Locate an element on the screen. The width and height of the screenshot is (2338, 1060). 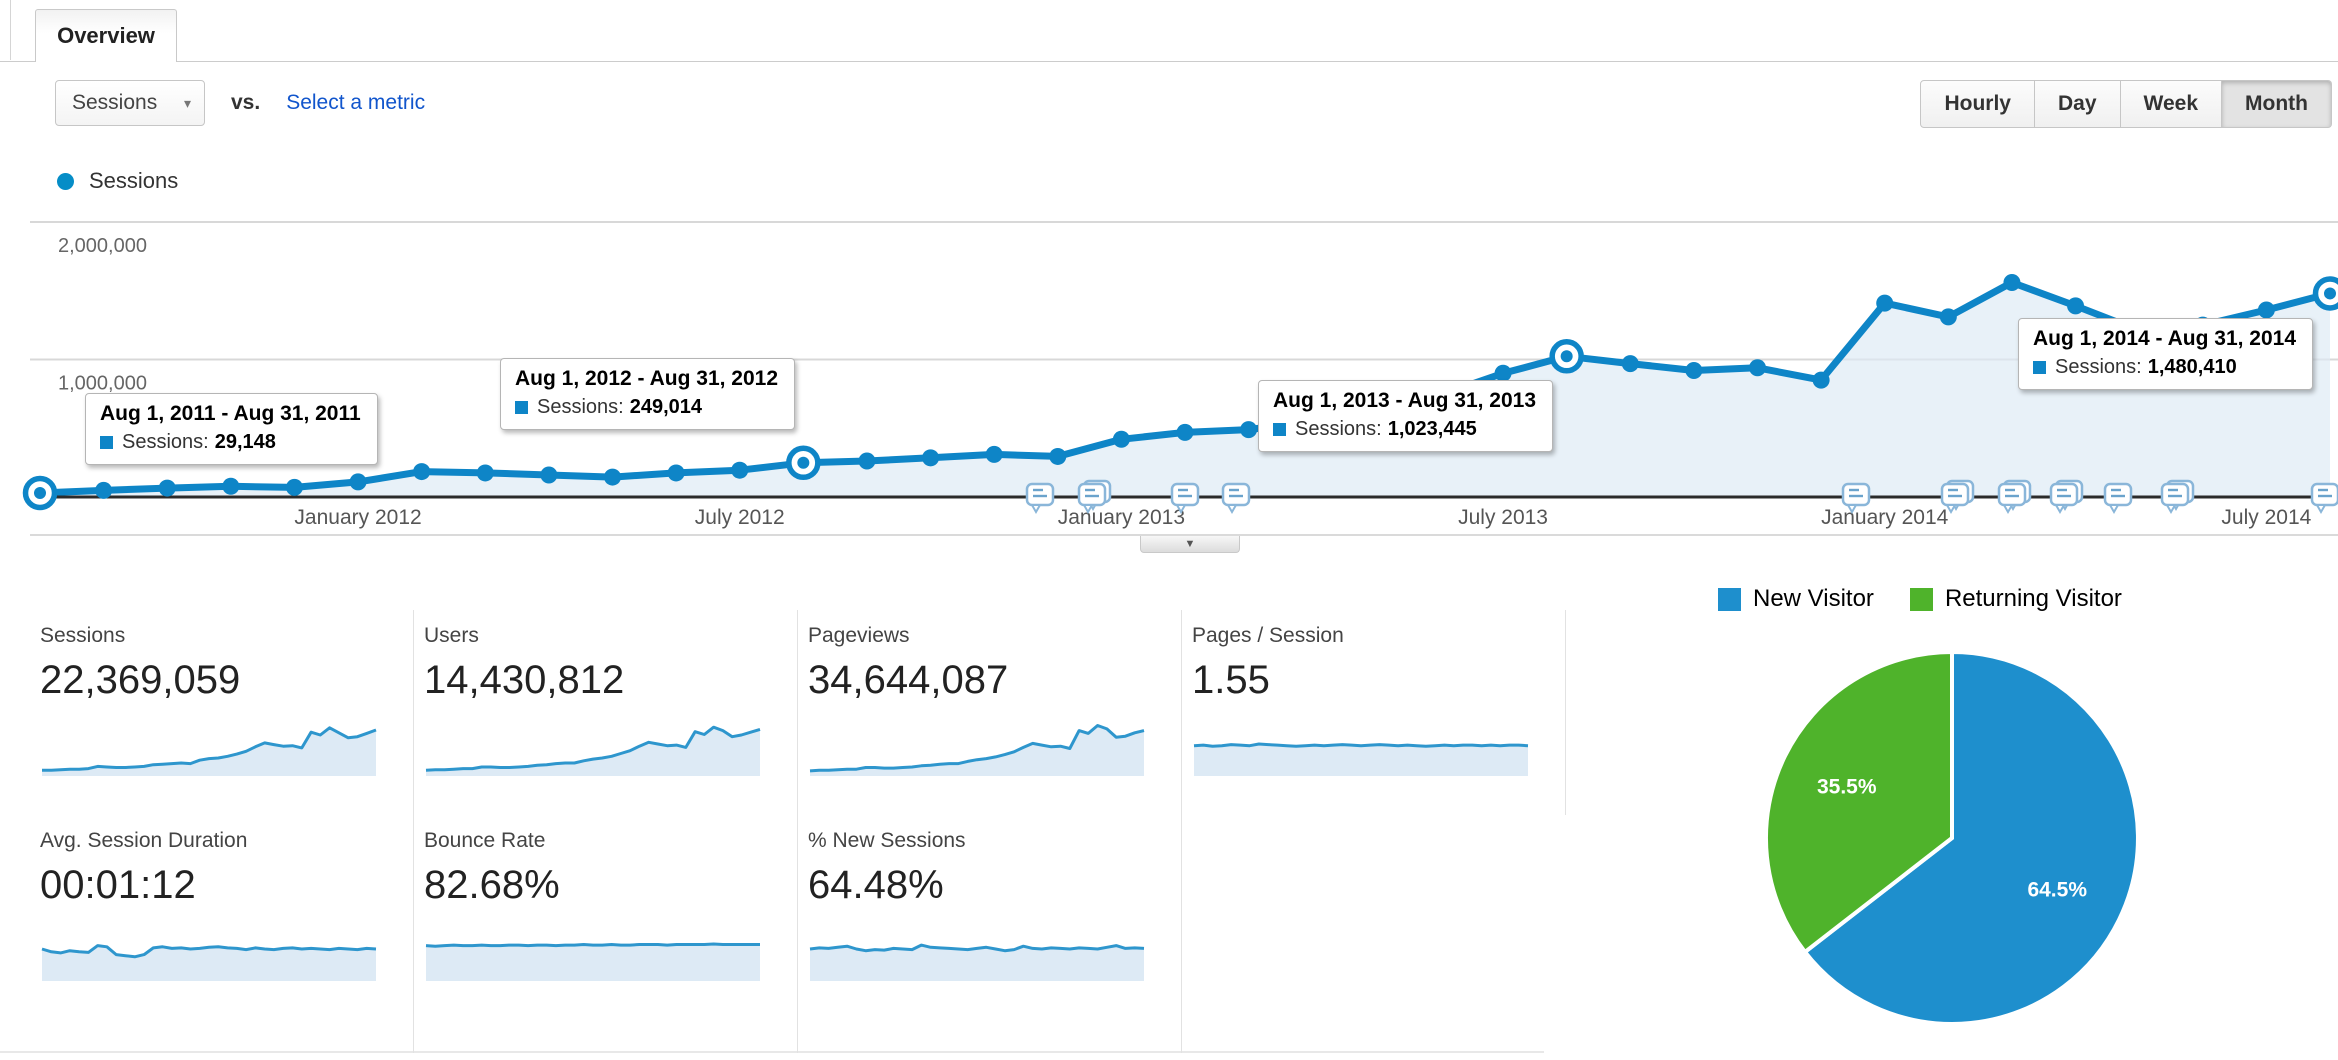
returning-visitor-swatch-icon is located at coordinates (1921, 599).